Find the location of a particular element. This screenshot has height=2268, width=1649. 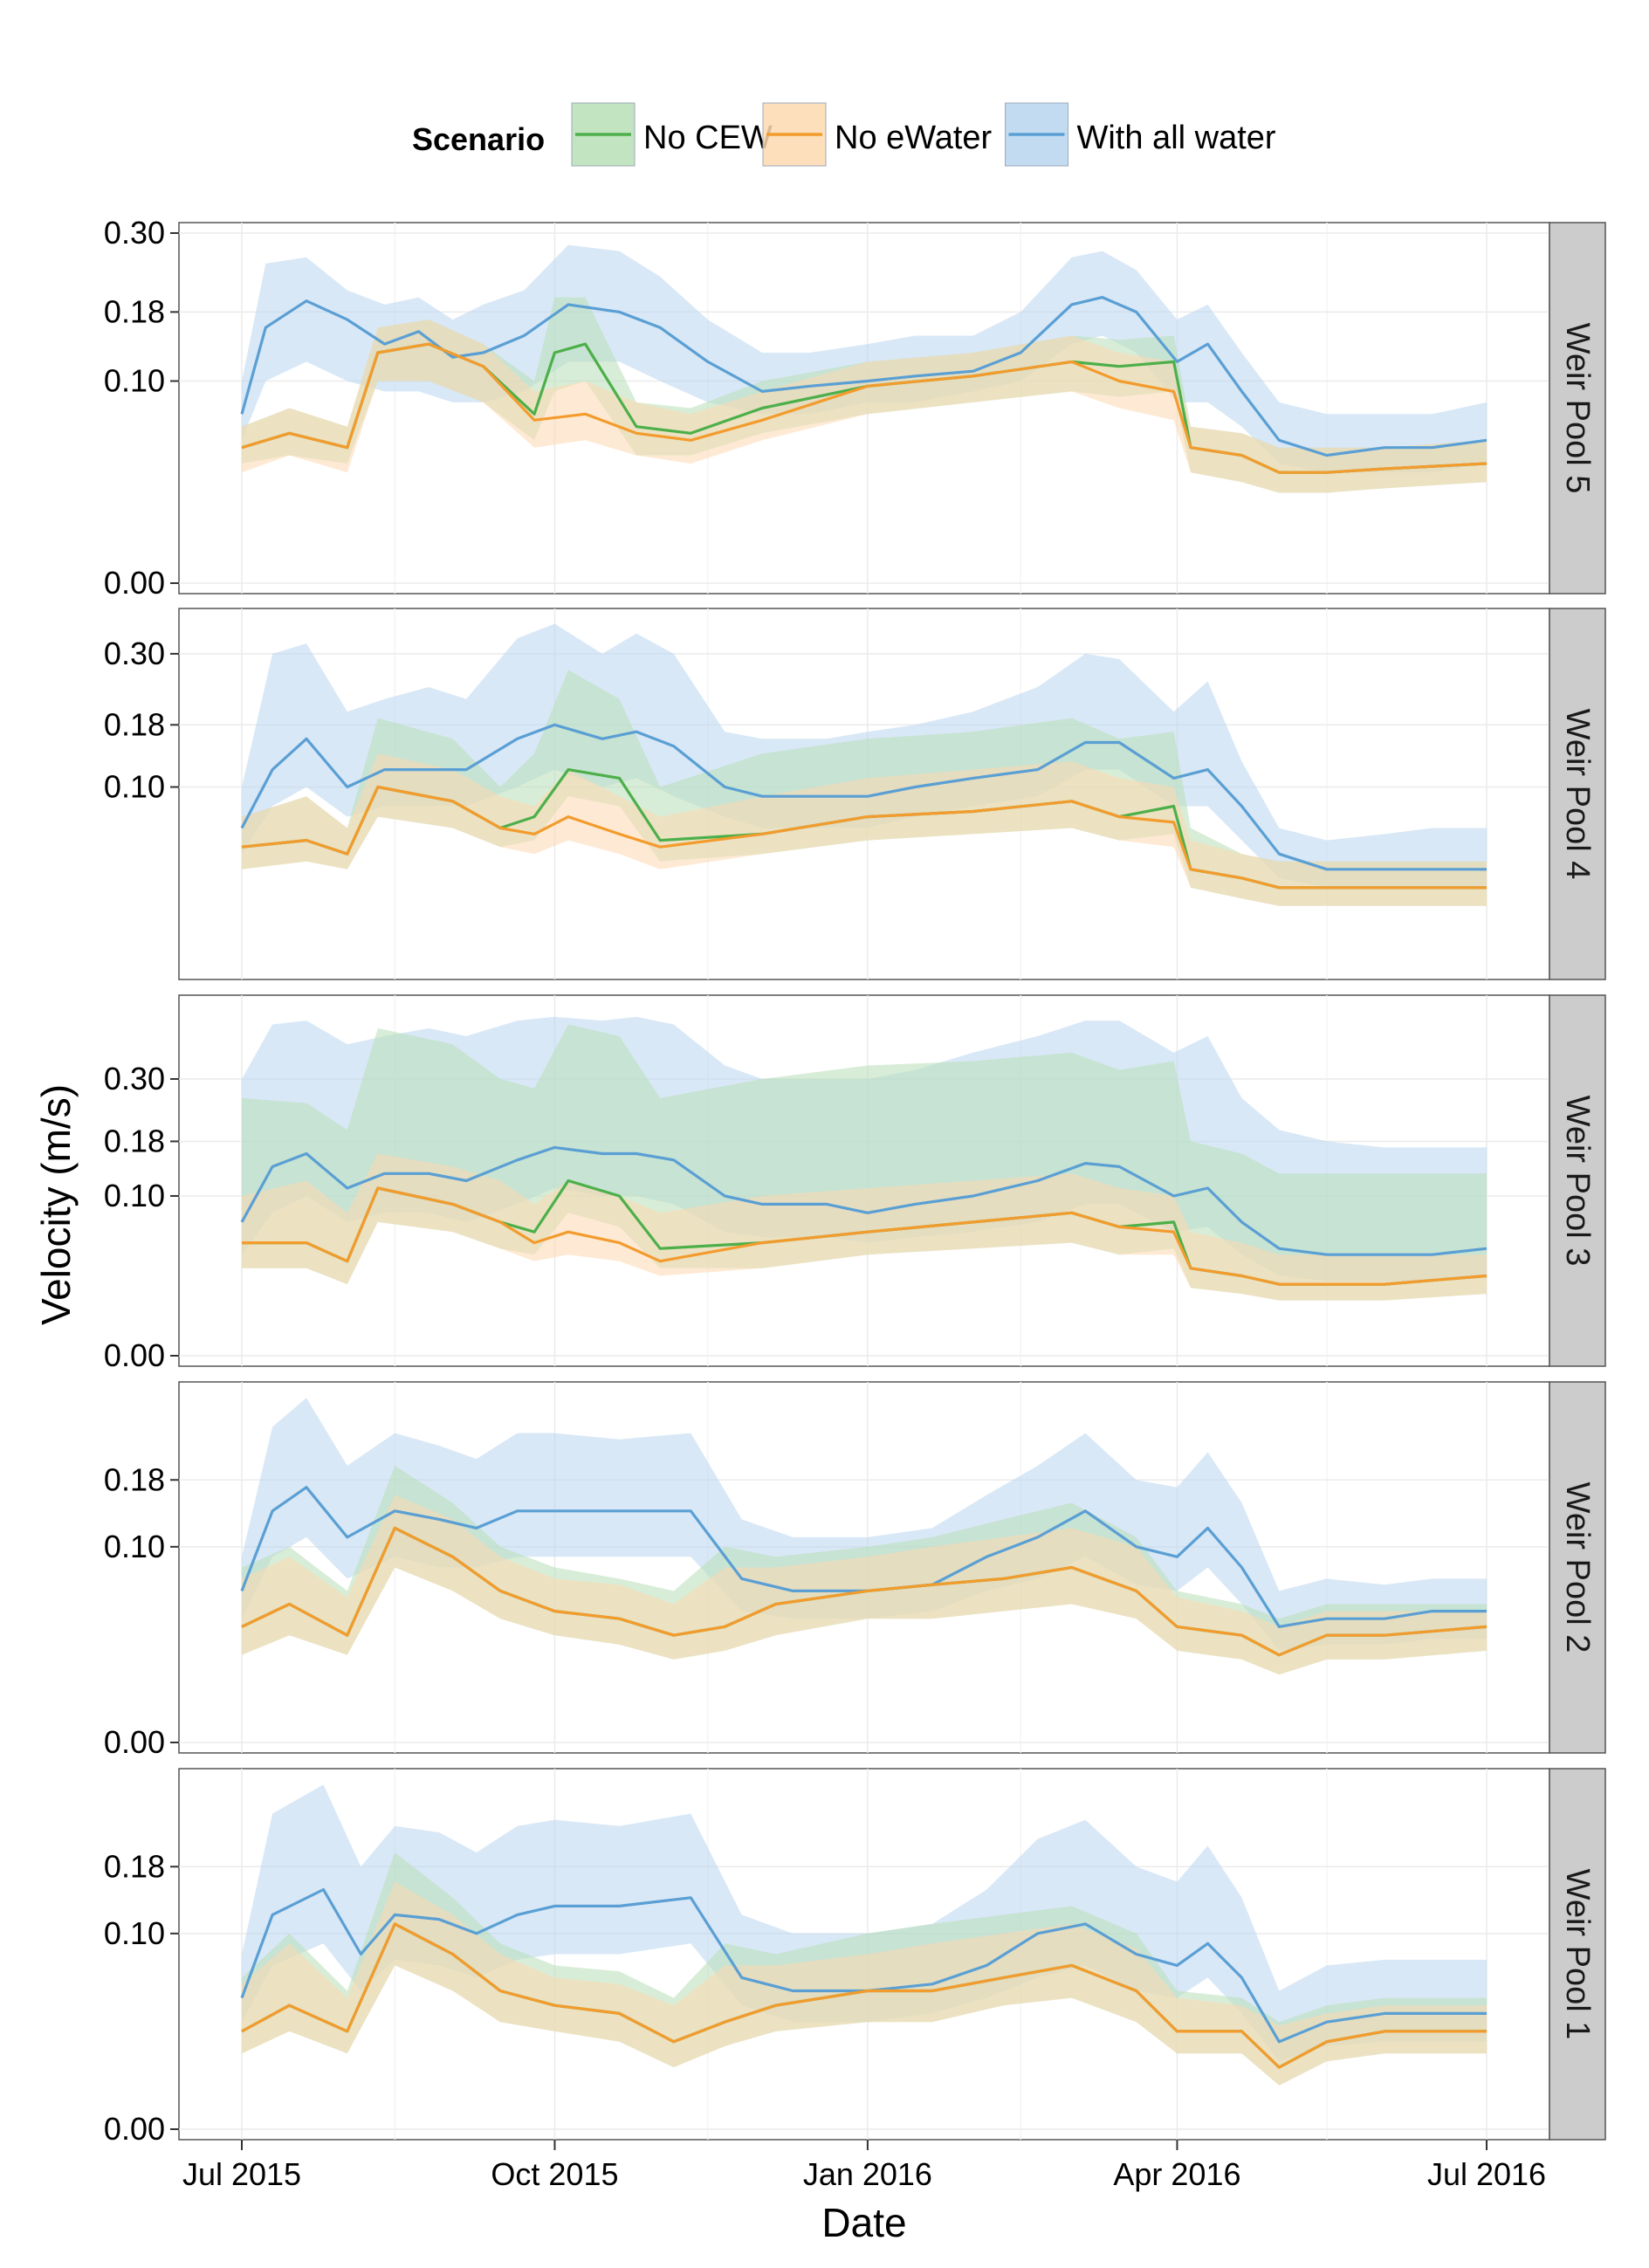

facet-label: Weir Pool 3 is located at coordinates (1577, 1182).